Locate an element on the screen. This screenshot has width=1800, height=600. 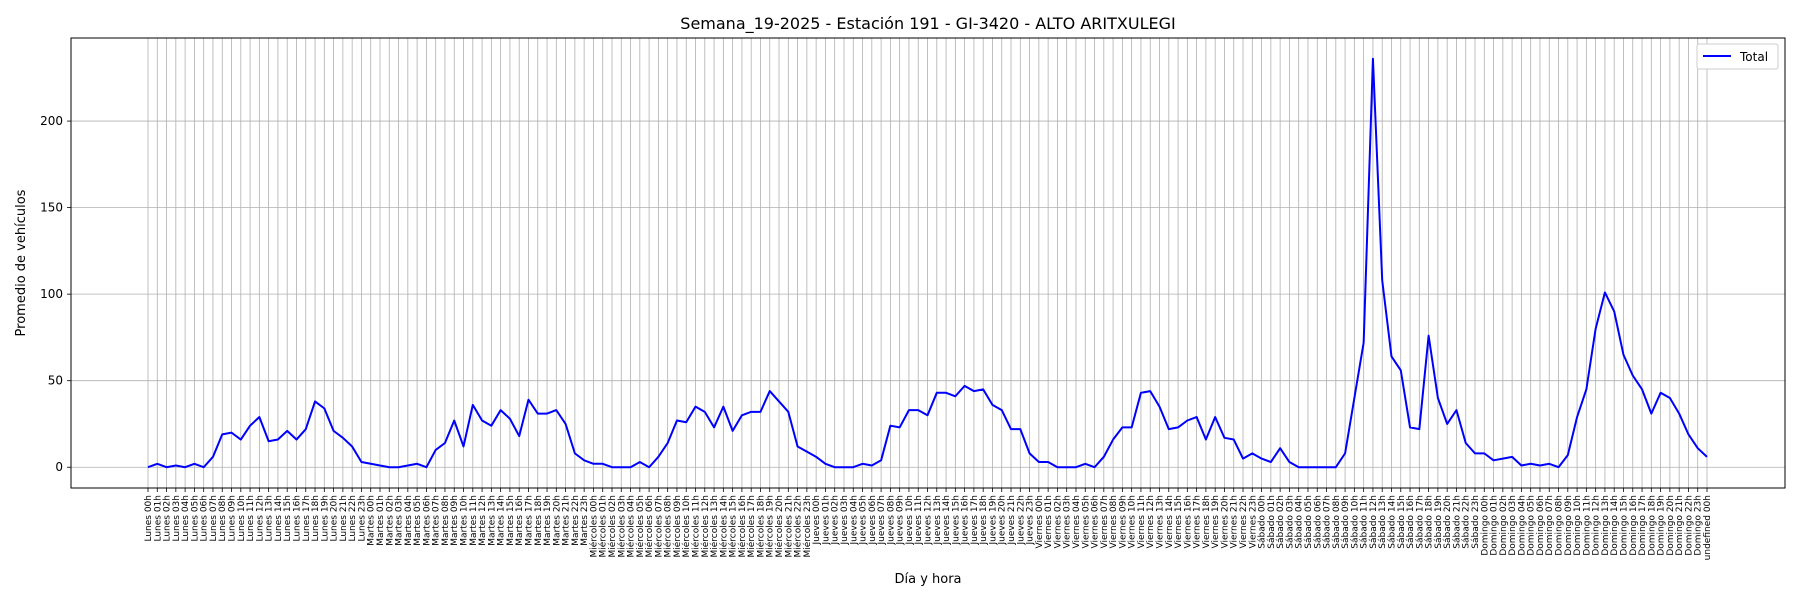
x-tick-label: Martes 14h is located at coordinates (502, 520).